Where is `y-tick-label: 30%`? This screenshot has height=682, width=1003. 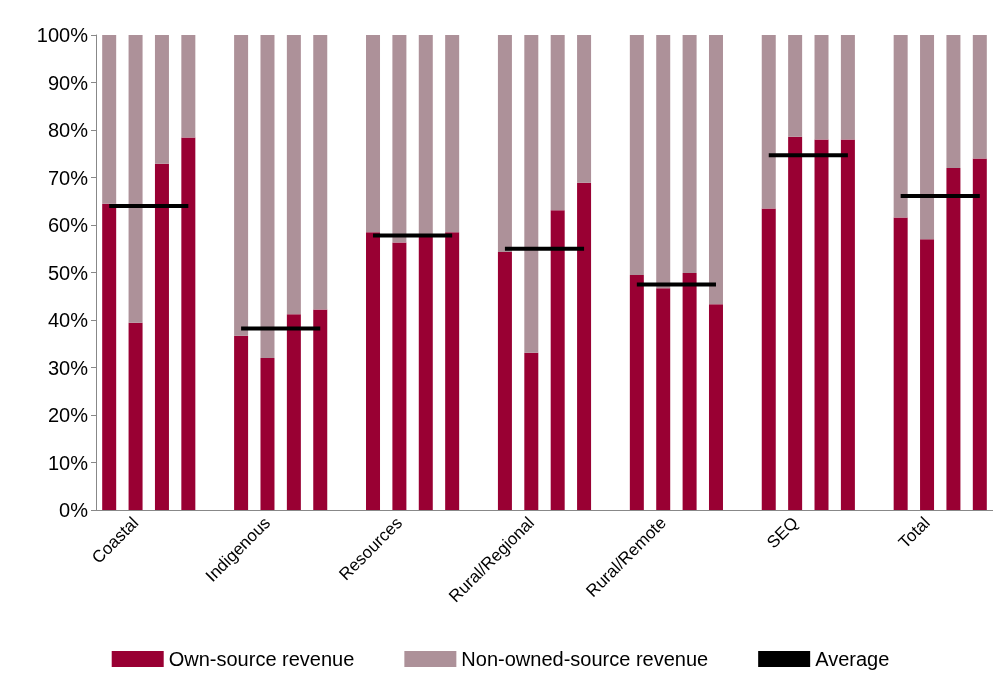
y-tick-label: 30% is located at coordinates (68, 367).